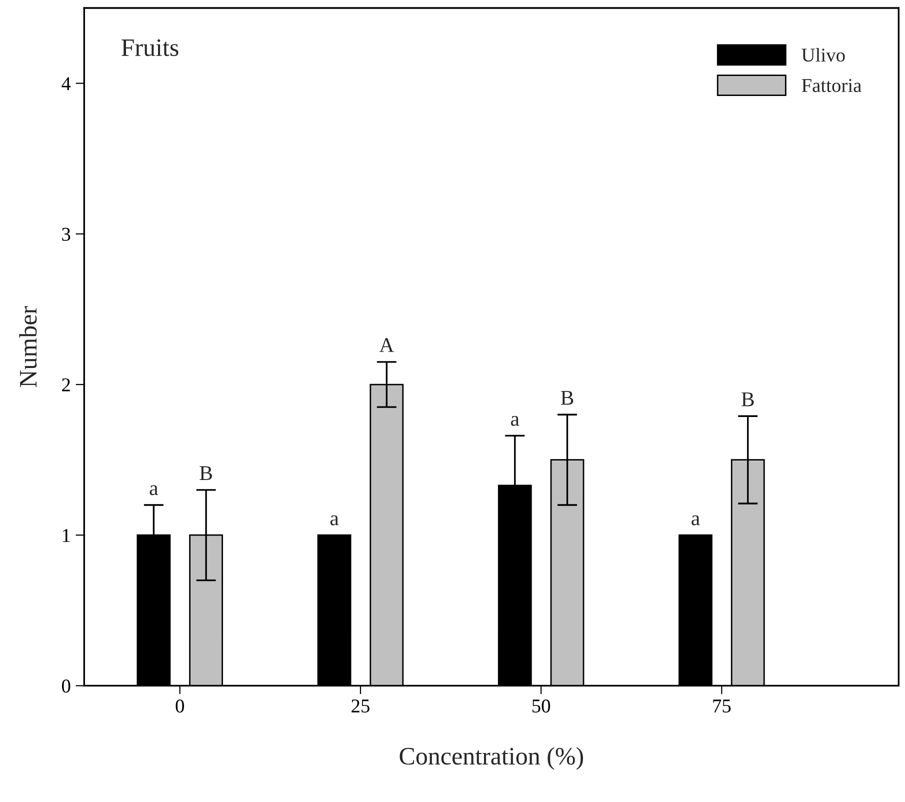 The height and width of the screenshot is (802, 905). I want to click on y-tick-label: 0, so click(66, 686).